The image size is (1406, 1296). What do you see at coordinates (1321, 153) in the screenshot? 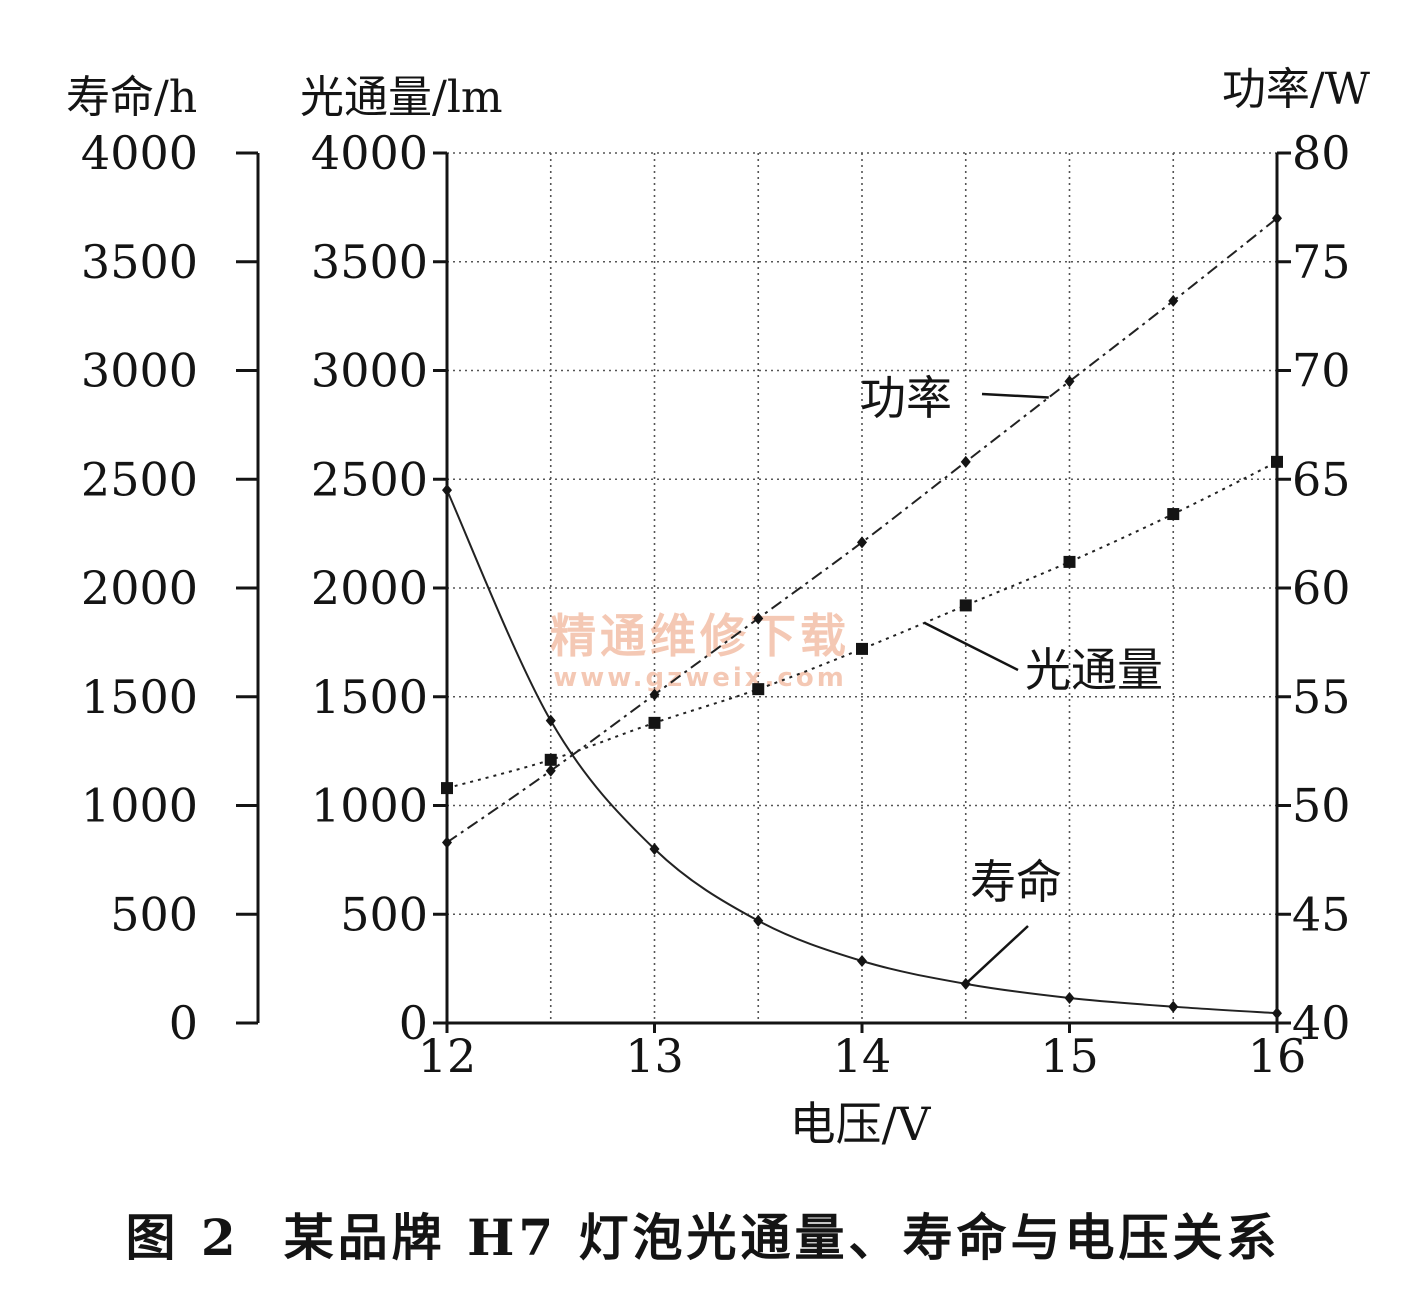
I see `power-tick-label: 80` at bounding box center [1321, 153].